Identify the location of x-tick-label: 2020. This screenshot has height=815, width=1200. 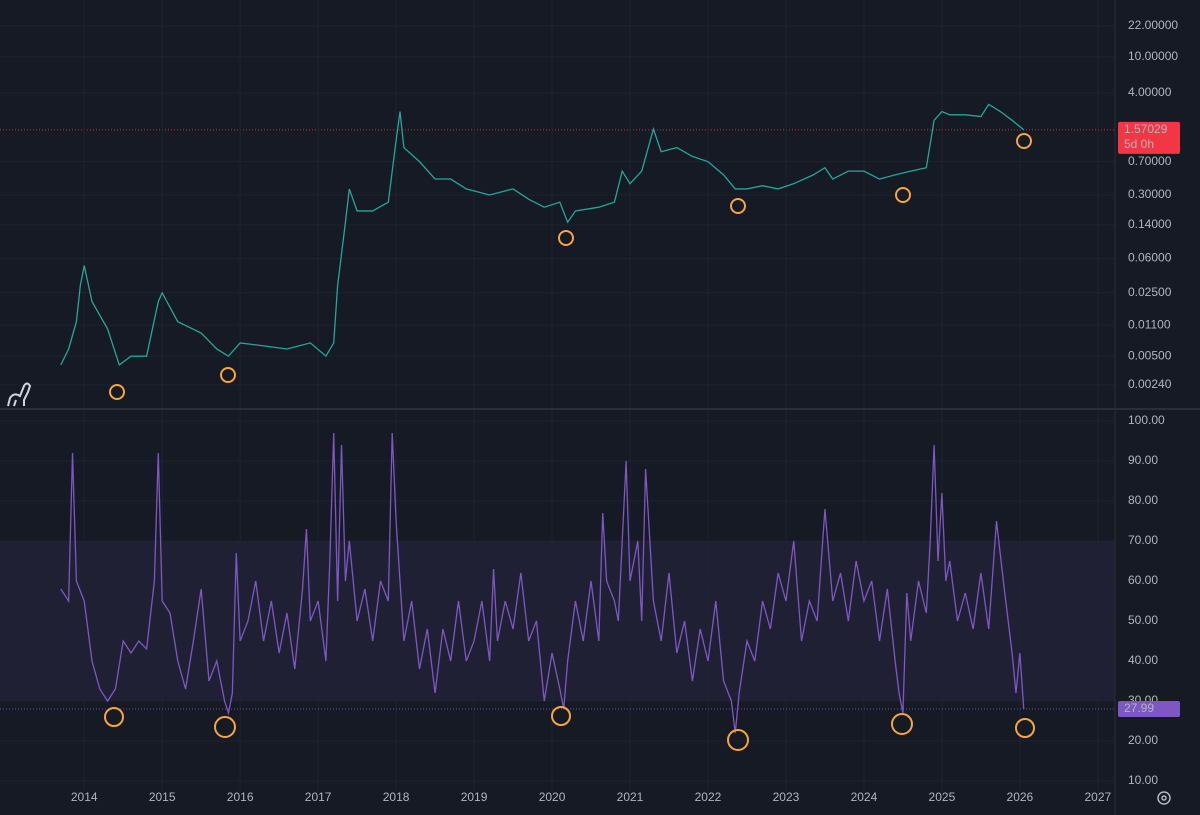
(552, 797).